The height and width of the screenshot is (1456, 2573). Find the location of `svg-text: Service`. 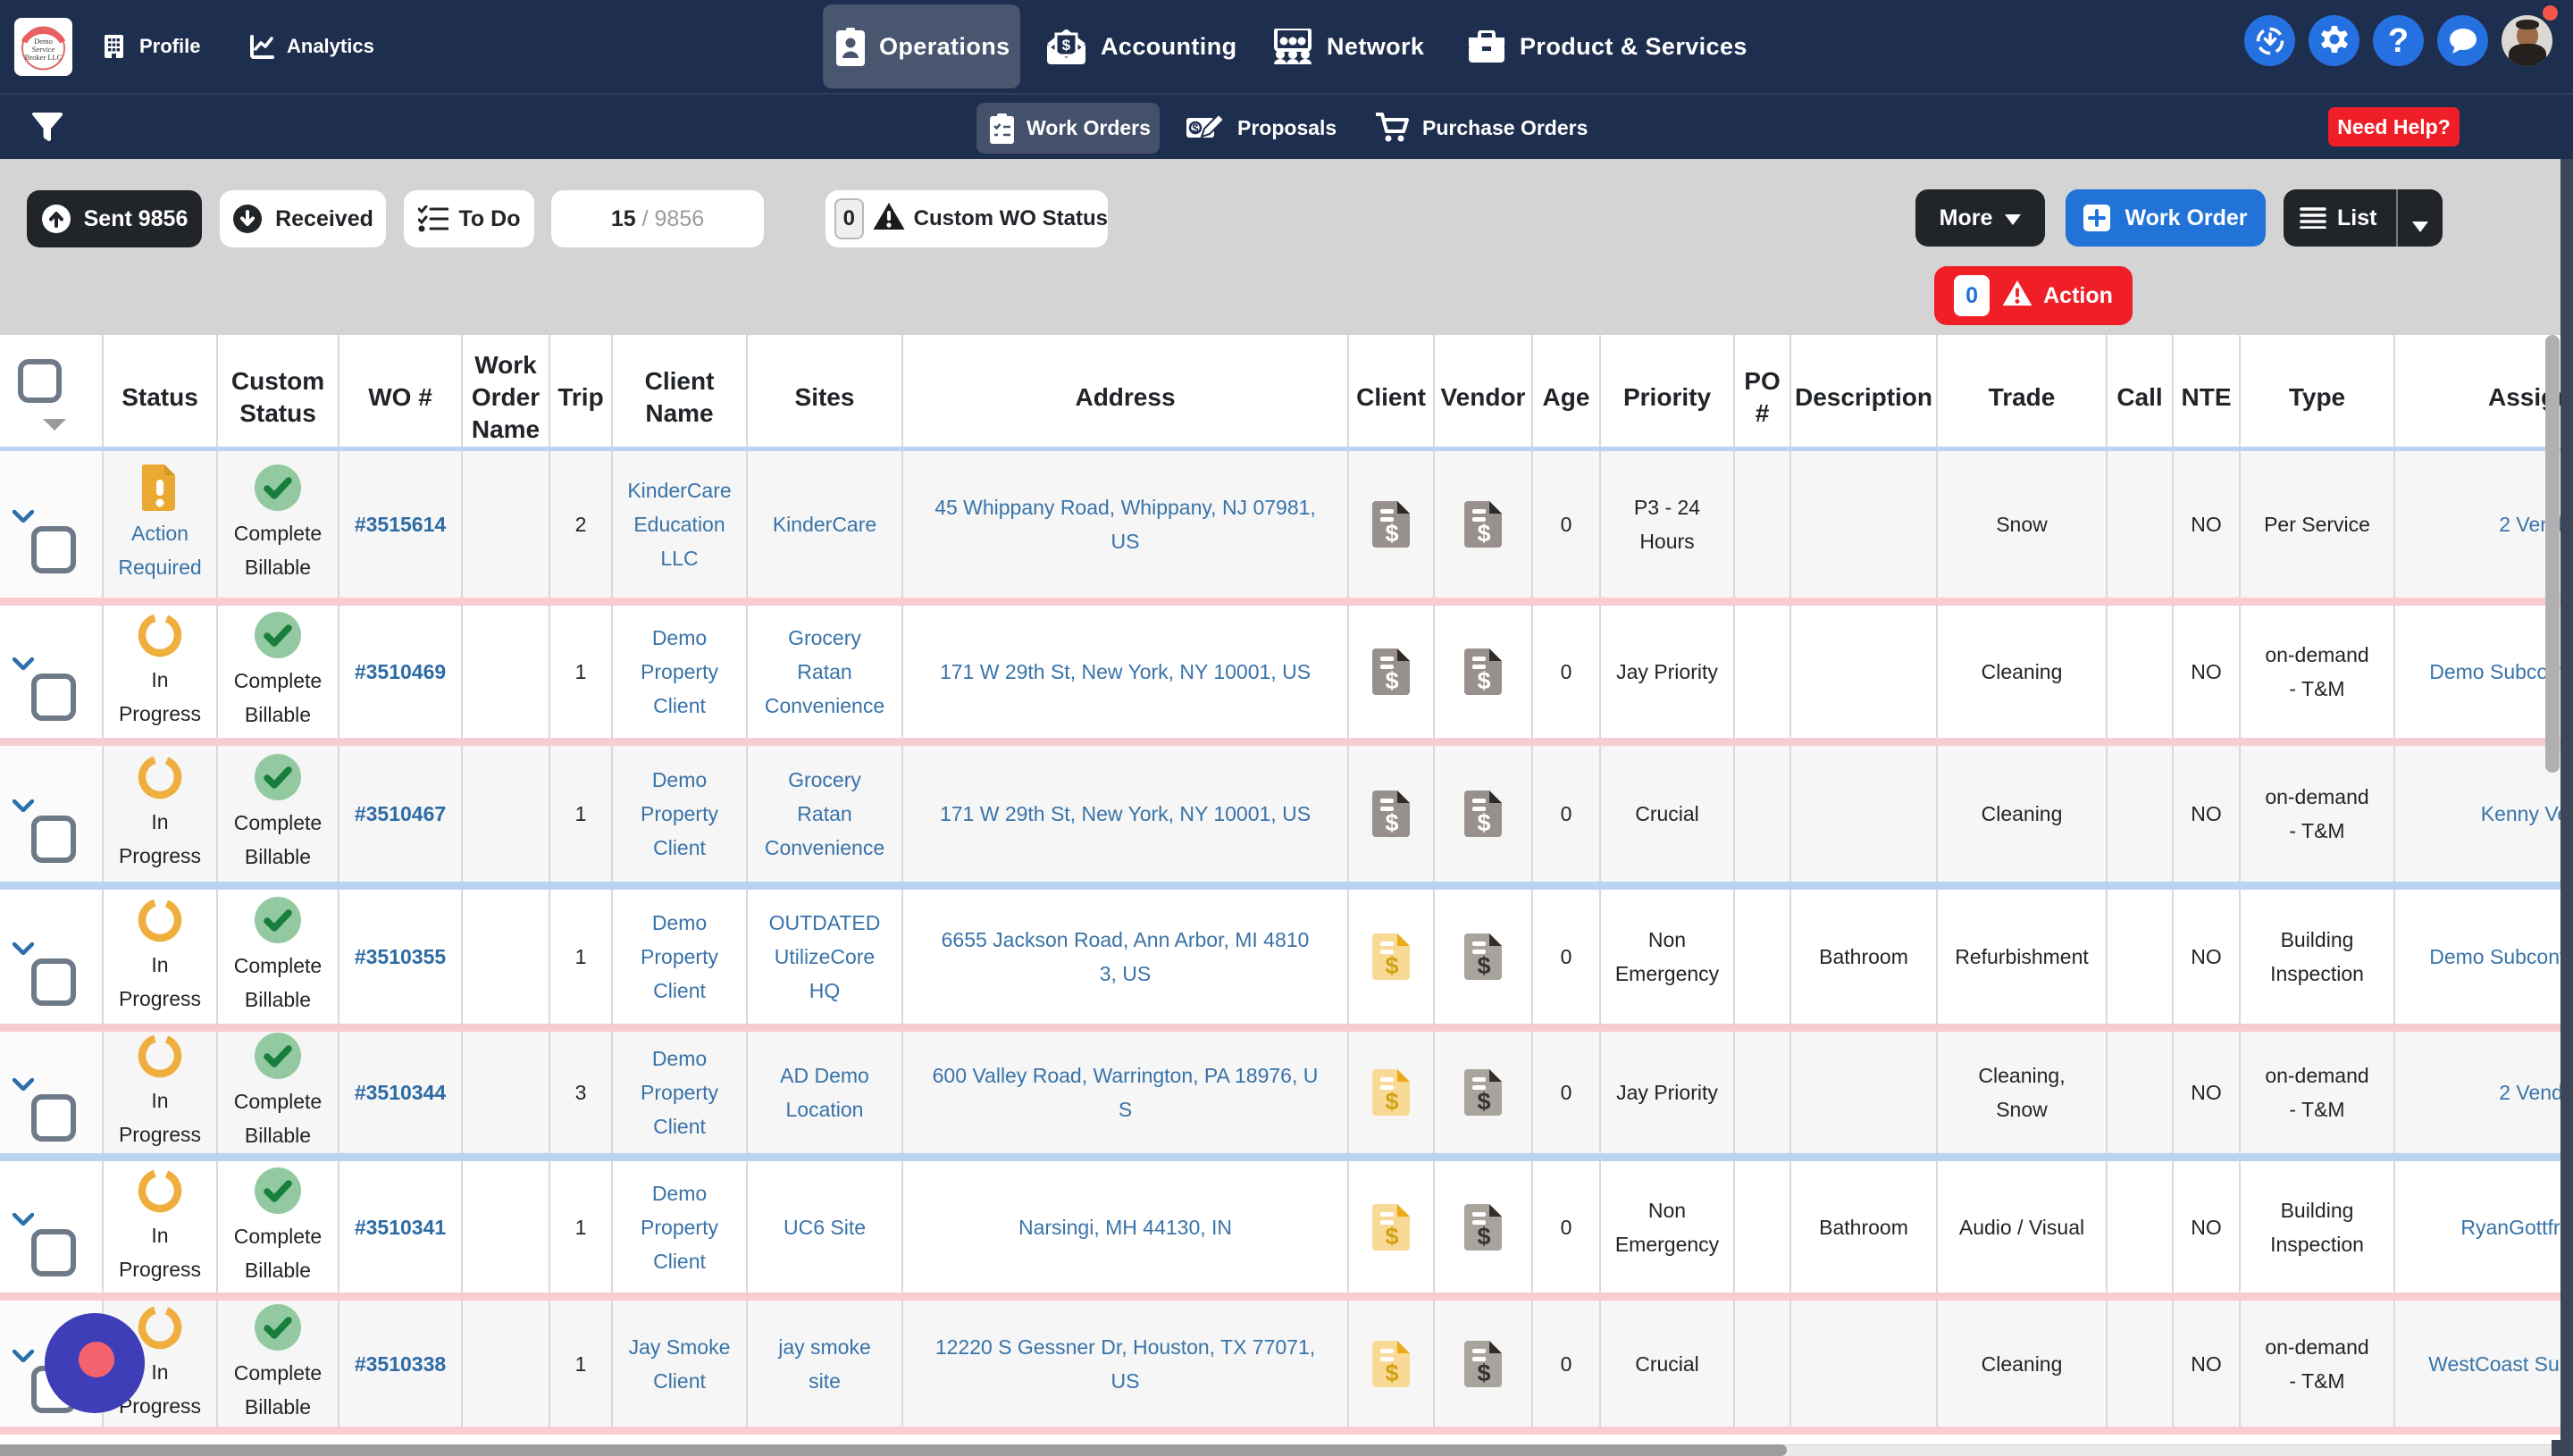

svg-text: Service is located at coordinates (43, 49).